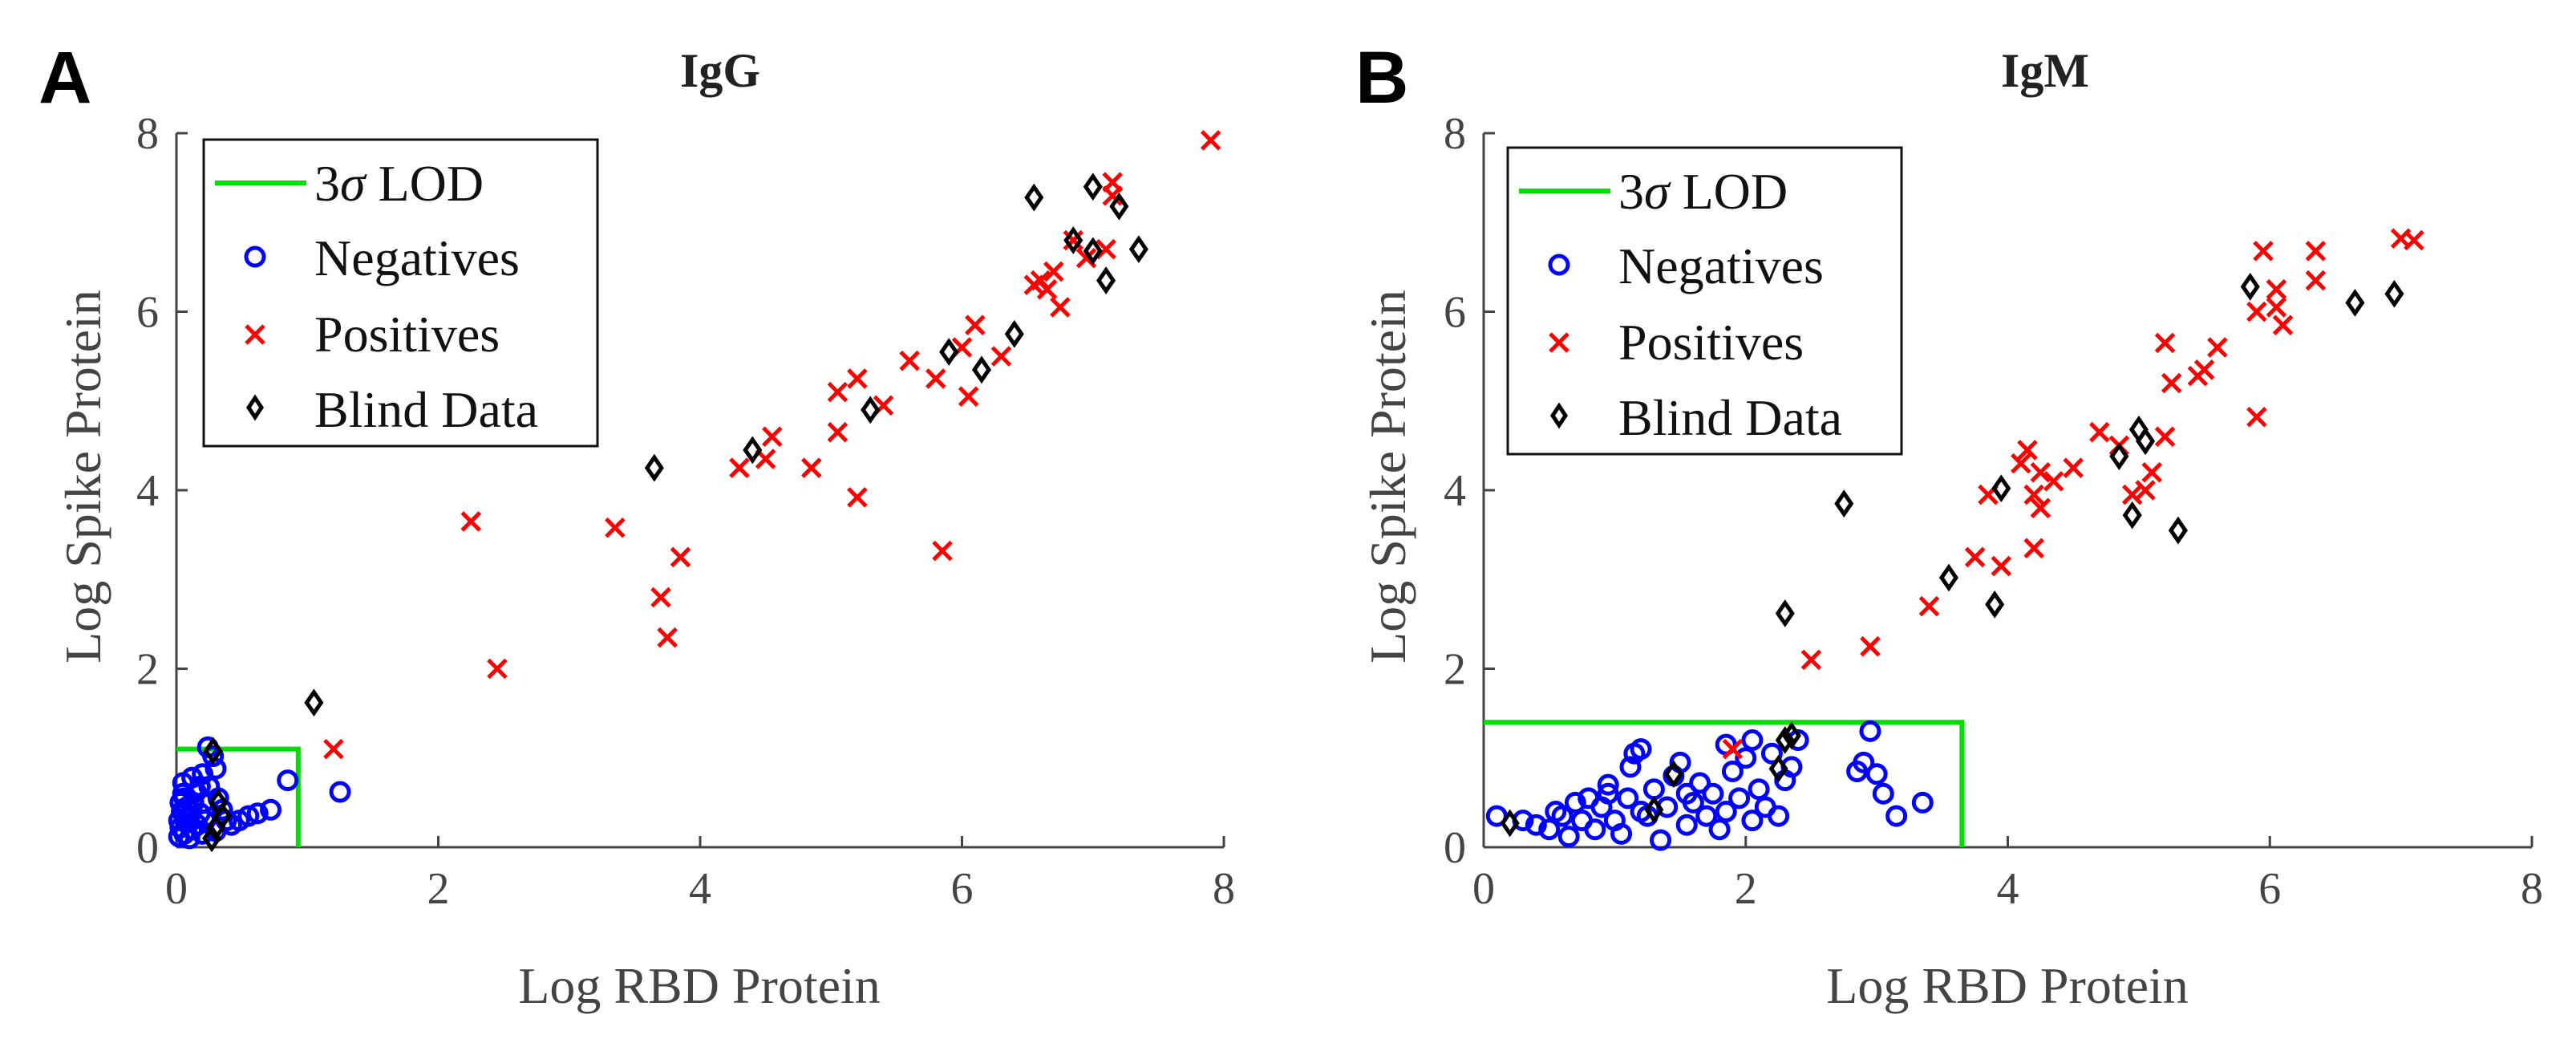 The width and height of the screenshot is (2576, 1043). I want to click on y-axis-label-igm: Log Spike Protein, so click(1387, 477).